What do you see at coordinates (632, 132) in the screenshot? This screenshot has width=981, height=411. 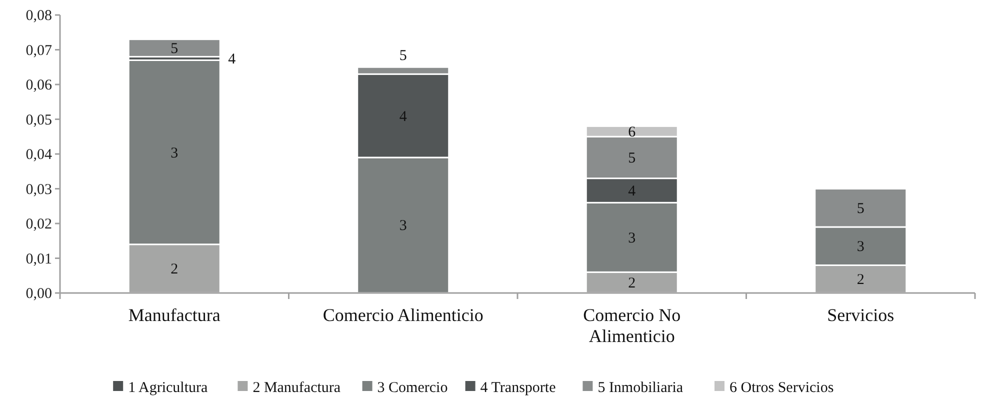 I see `annotation: 6` at bounding box center [632, 132].